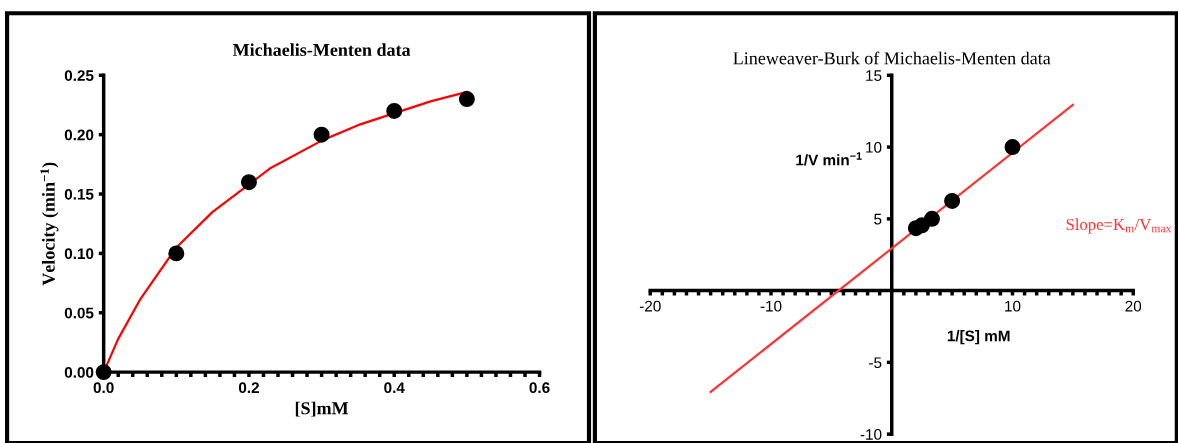 Image resolution: width=1178 pixels, height=443 pixels. What do you see at coordinates (79, 194) in the screenshot?
I see `y-tick-label: 0.15` at bounding box center [79, 194].